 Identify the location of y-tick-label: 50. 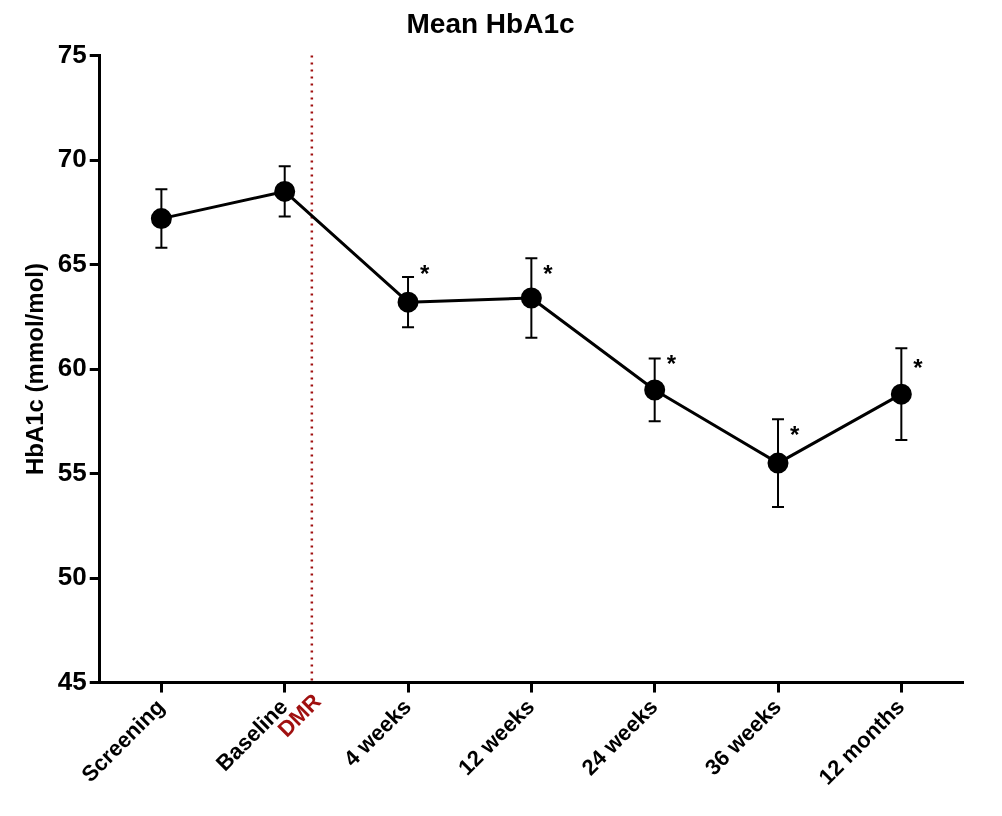
(72, 576).